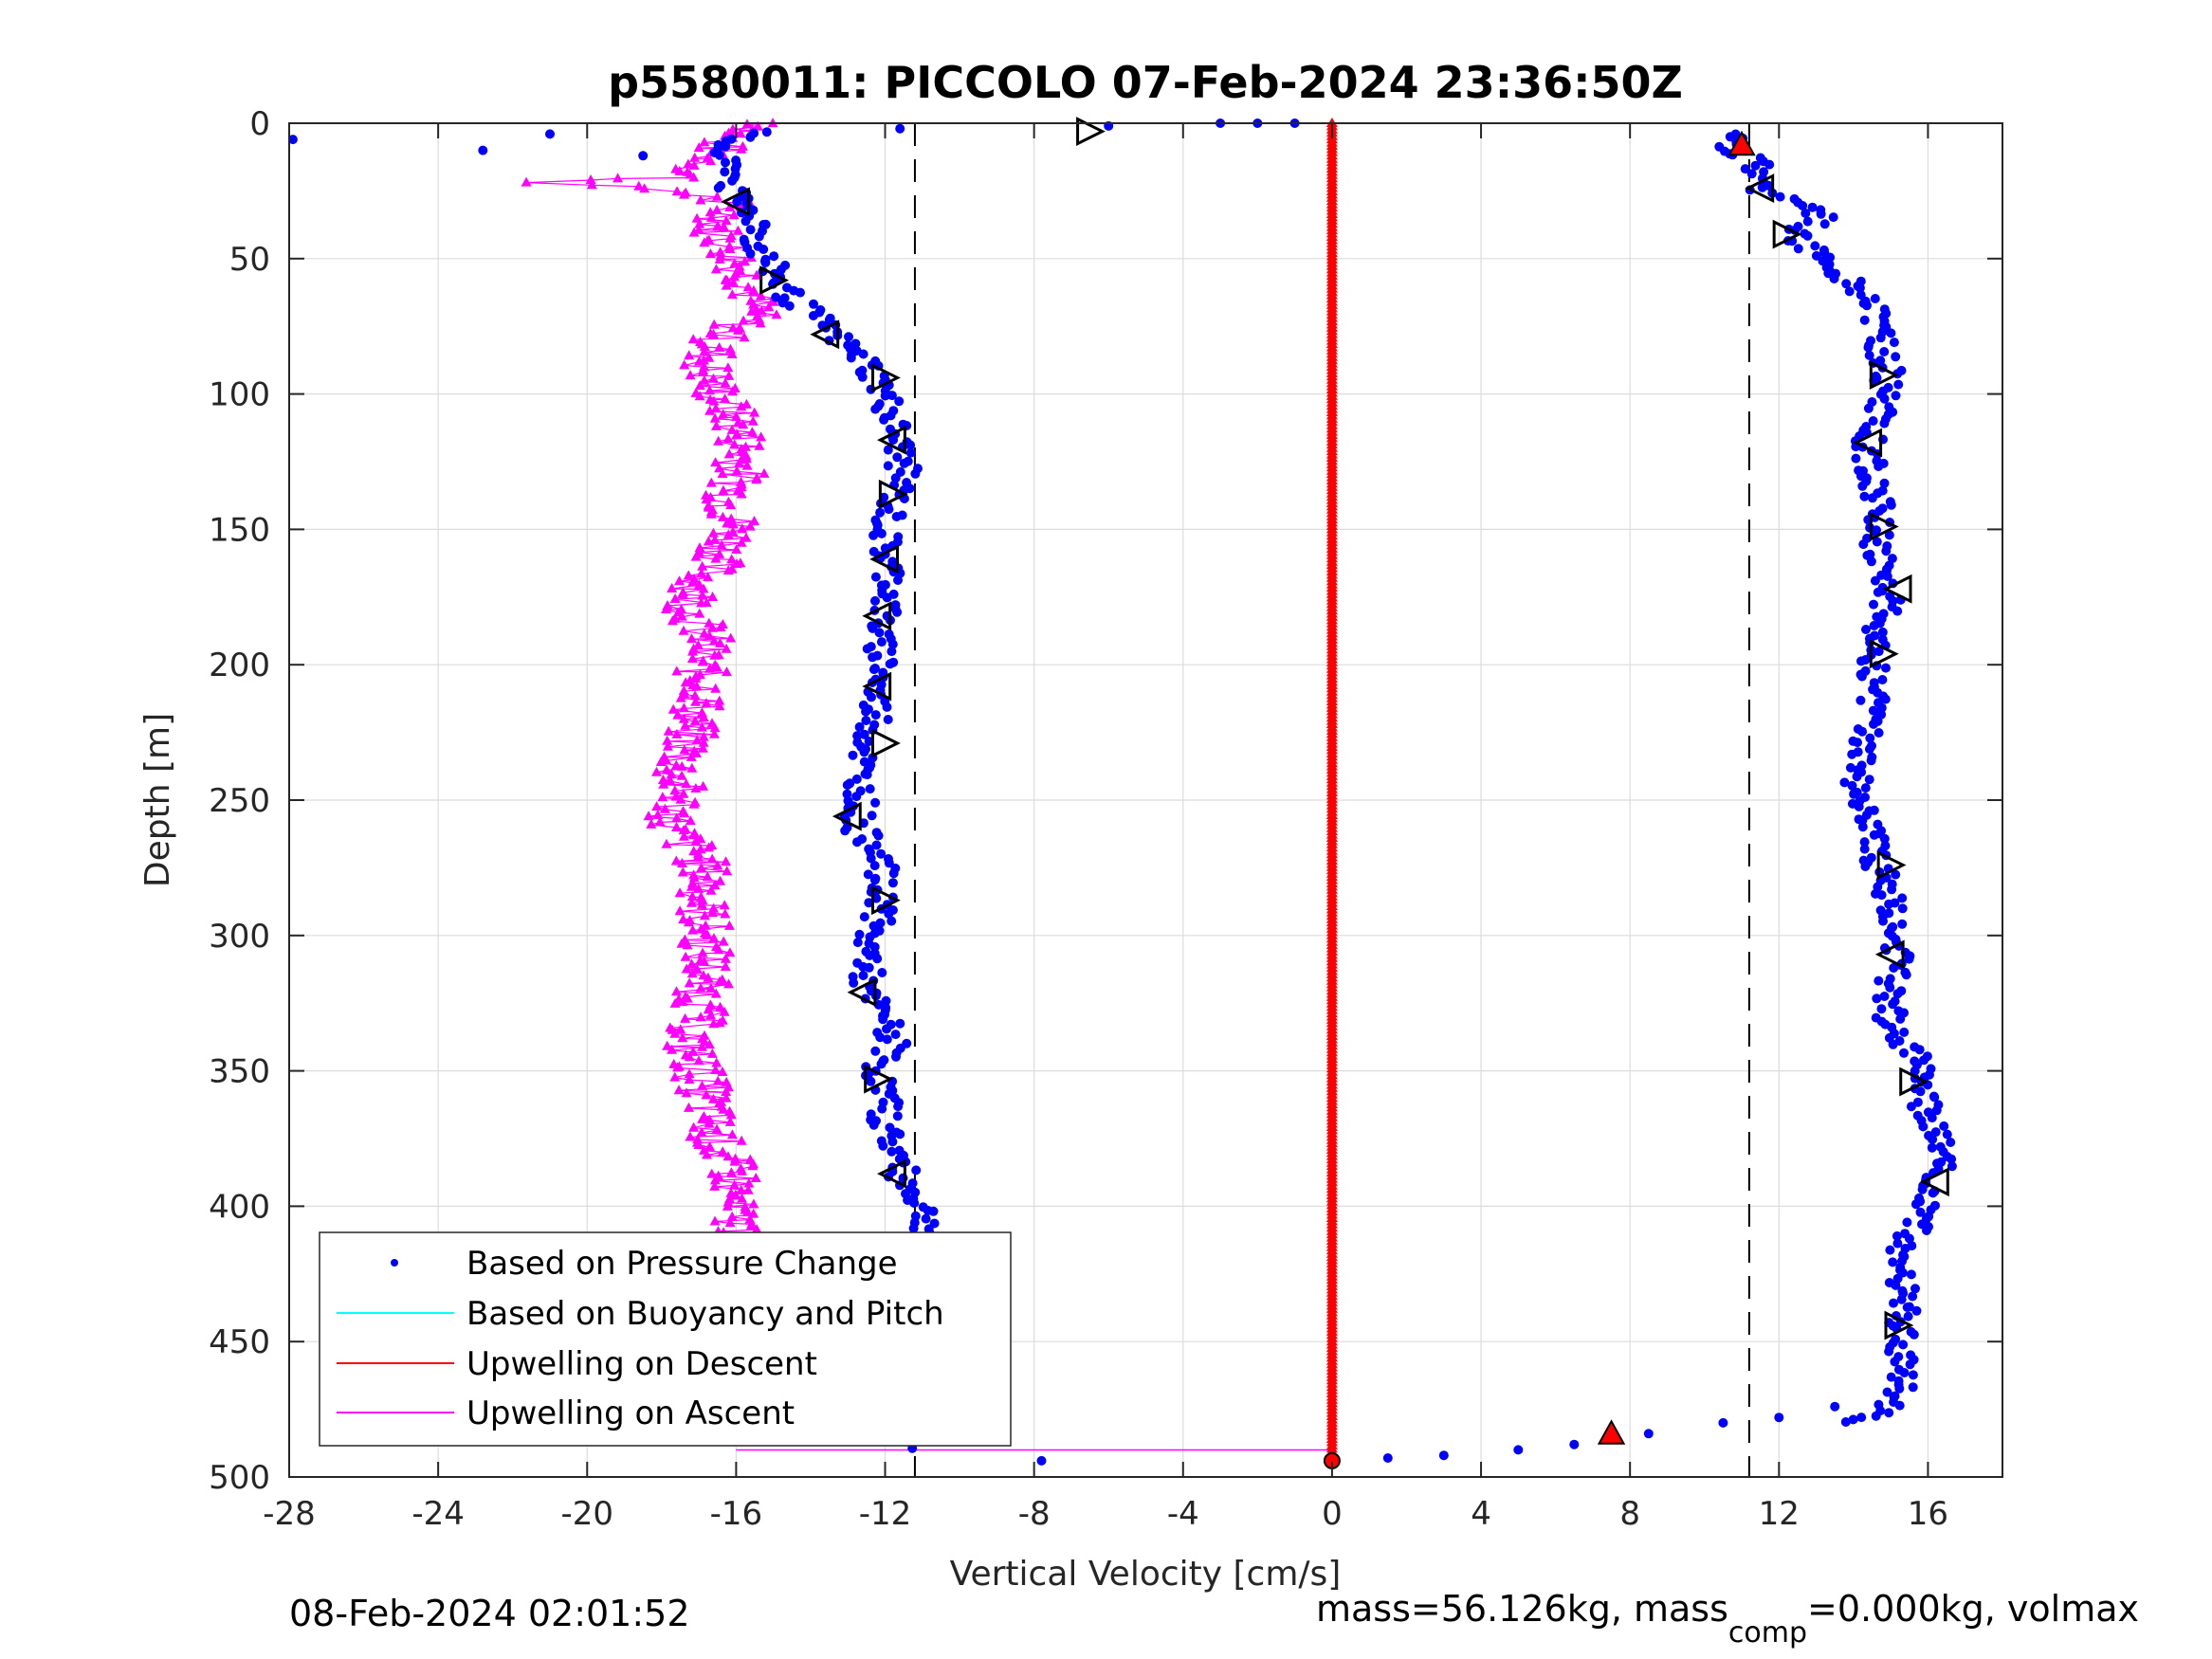  What do you see at coordinates (1332, 1514) in the screenshot?
I see `x-tick-label: 0` at bounding box center [1332, 1514].